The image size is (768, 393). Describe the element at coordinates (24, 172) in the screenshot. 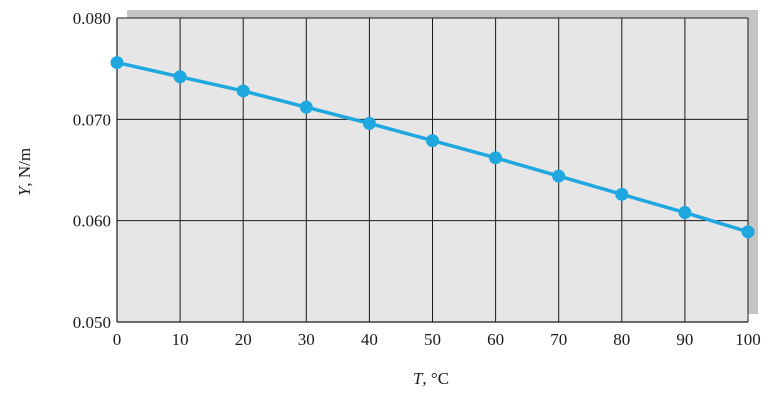

I see `y-axis-label: Y, N/m` at that location.